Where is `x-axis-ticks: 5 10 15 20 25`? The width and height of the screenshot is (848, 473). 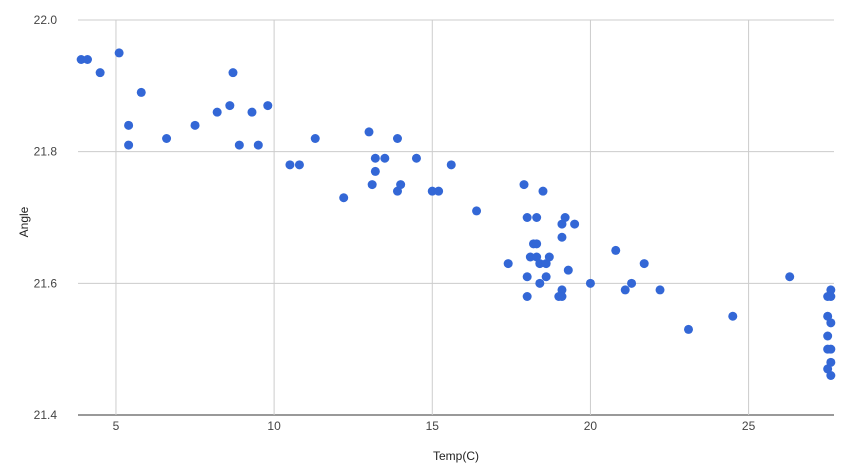 x-axis-ticks: 5 10 15 20 25 is located at coordinates (434, 426).